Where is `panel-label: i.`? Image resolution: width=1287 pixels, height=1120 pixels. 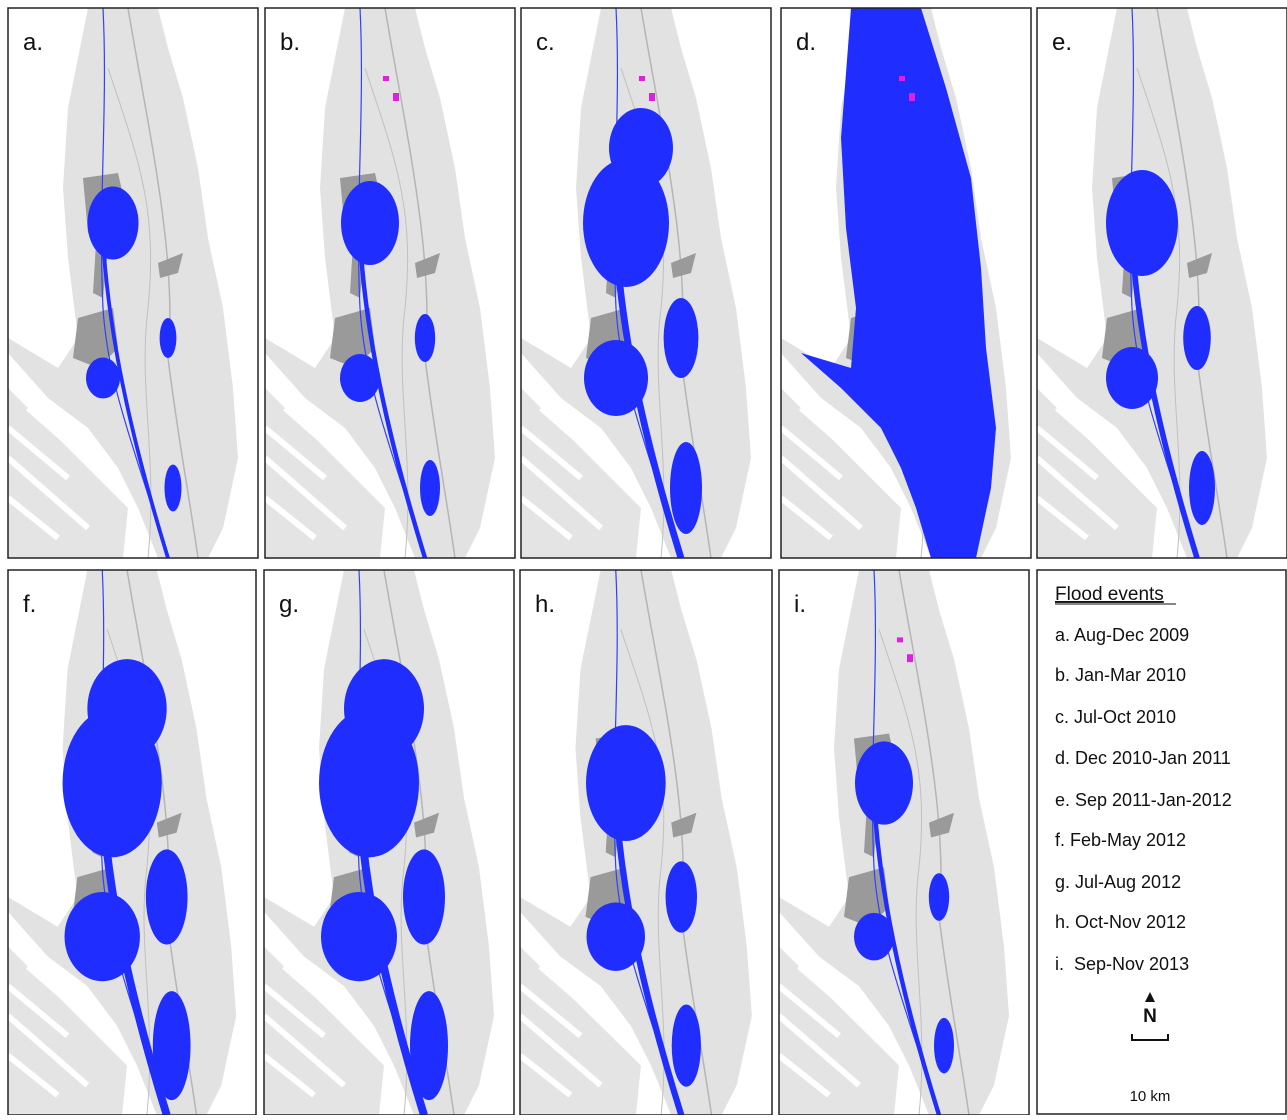 panel-label: i. is located at coordinates (800, 604).